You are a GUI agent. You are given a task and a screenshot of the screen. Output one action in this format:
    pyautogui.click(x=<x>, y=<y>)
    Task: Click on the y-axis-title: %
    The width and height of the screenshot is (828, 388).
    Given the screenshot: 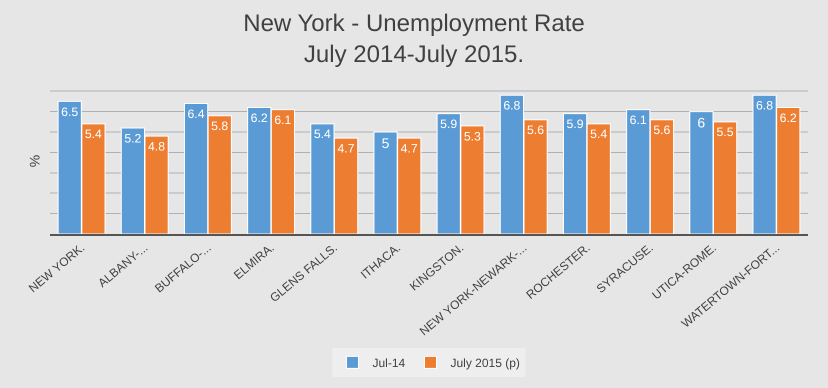 What is the action you would take?
    pyautogui.click(x=34, y=161)
    